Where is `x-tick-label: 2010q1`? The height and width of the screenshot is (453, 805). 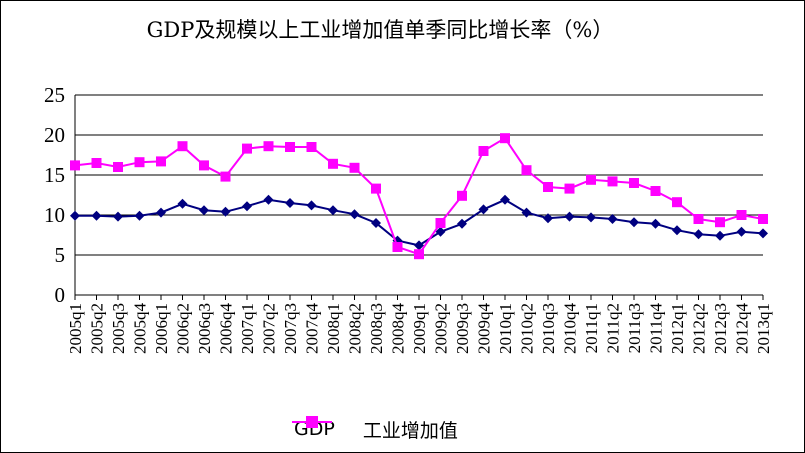
x-tick-label: 2010q1 is located at coordinates (505, 328).